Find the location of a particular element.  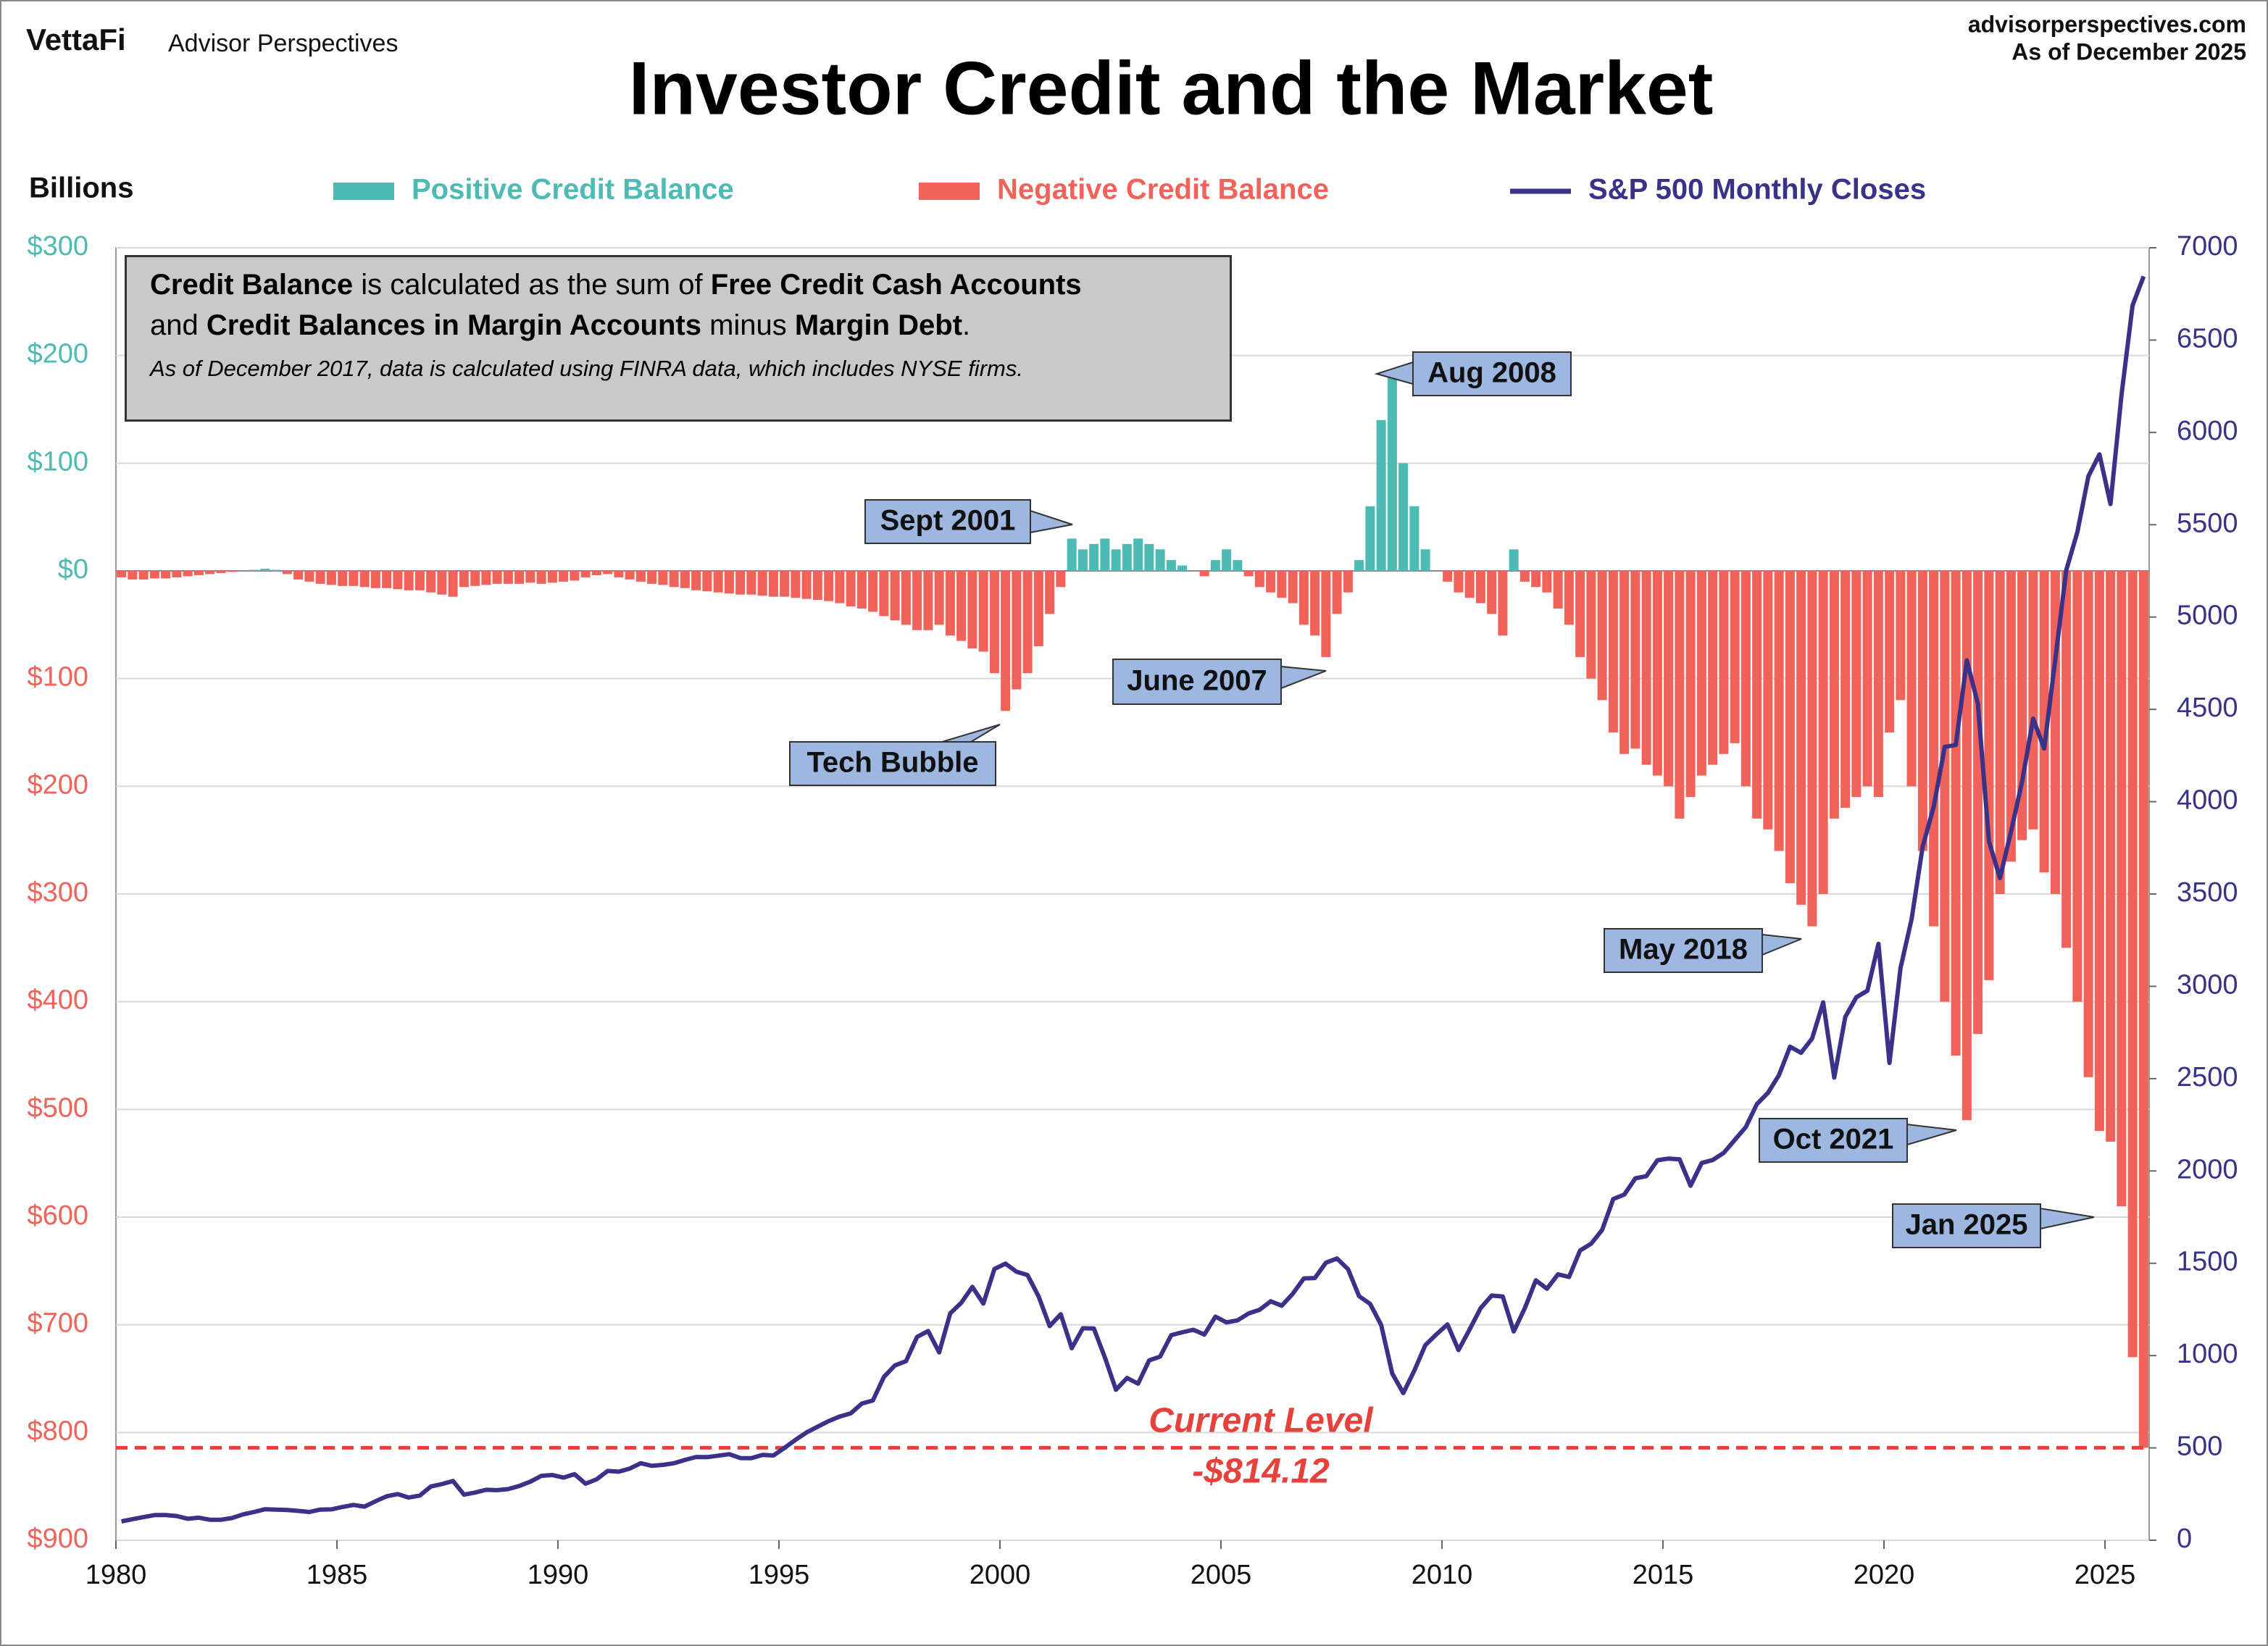

y-tick-label: $700 is located at coordinates (58, 1323).